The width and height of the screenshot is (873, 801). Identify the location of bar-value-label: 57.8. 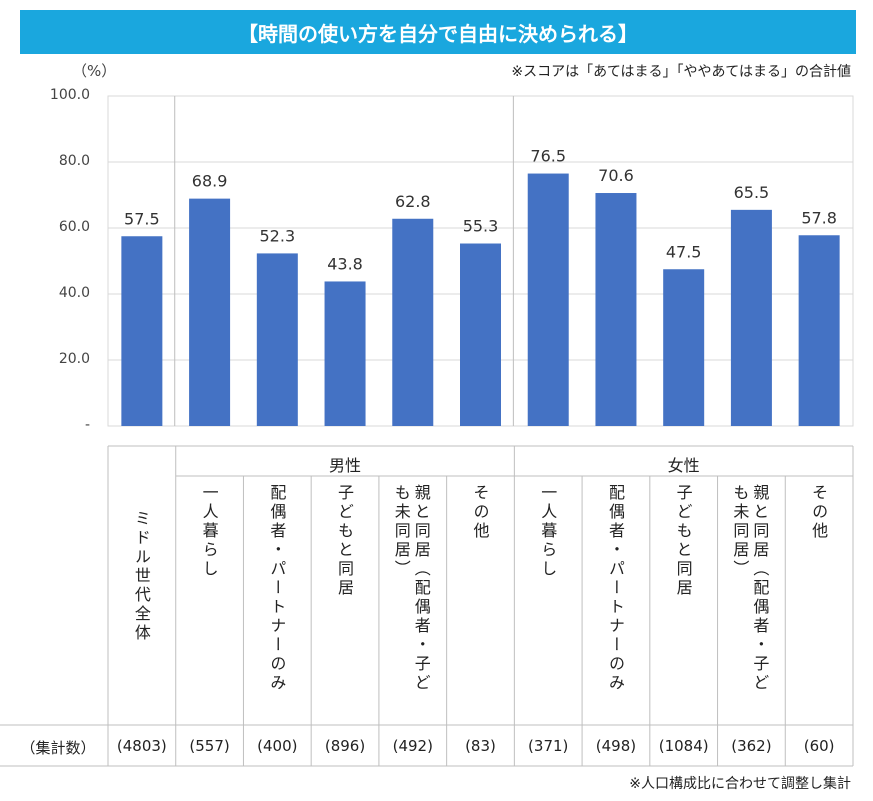
(819, 217).